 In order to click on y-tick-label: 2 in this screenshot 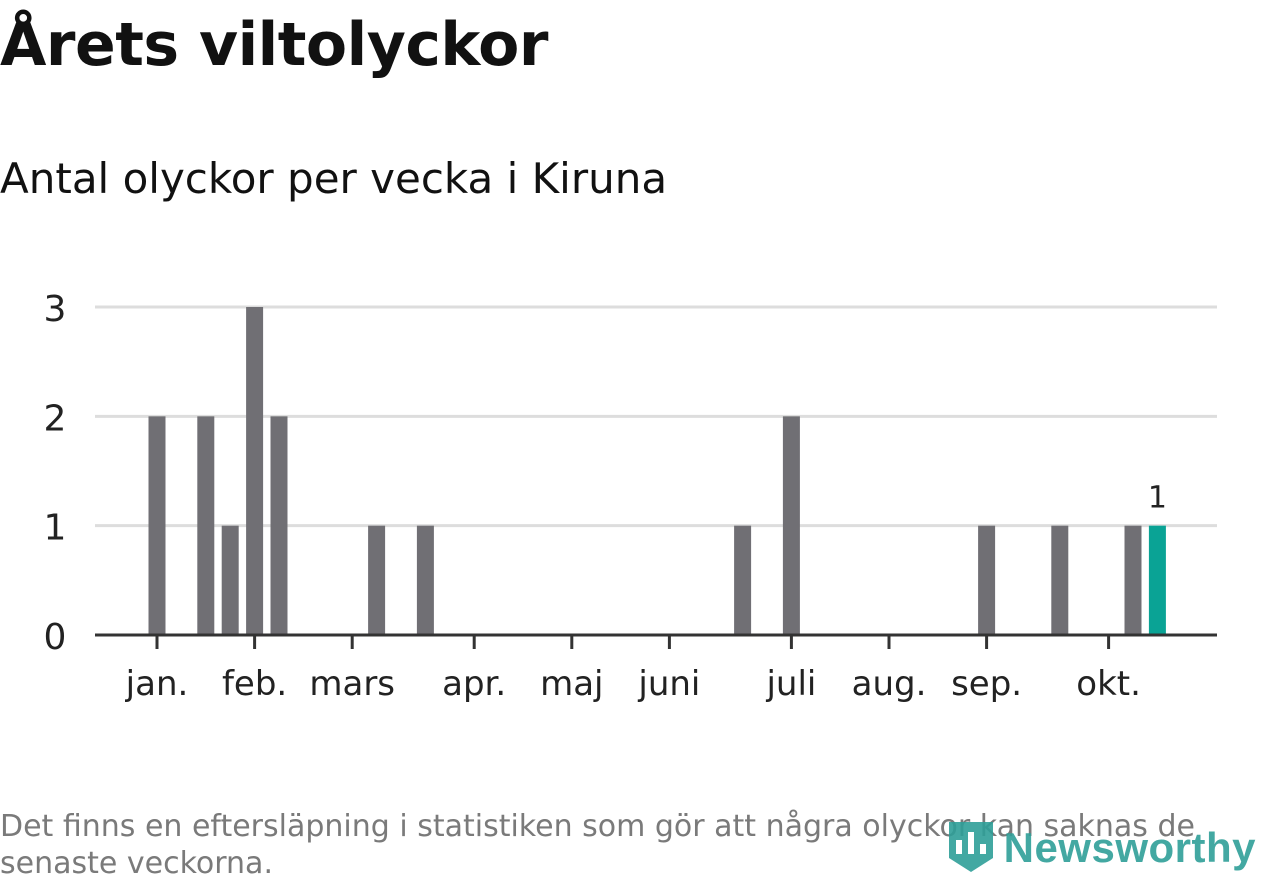, I will do `click(55, 418)`.